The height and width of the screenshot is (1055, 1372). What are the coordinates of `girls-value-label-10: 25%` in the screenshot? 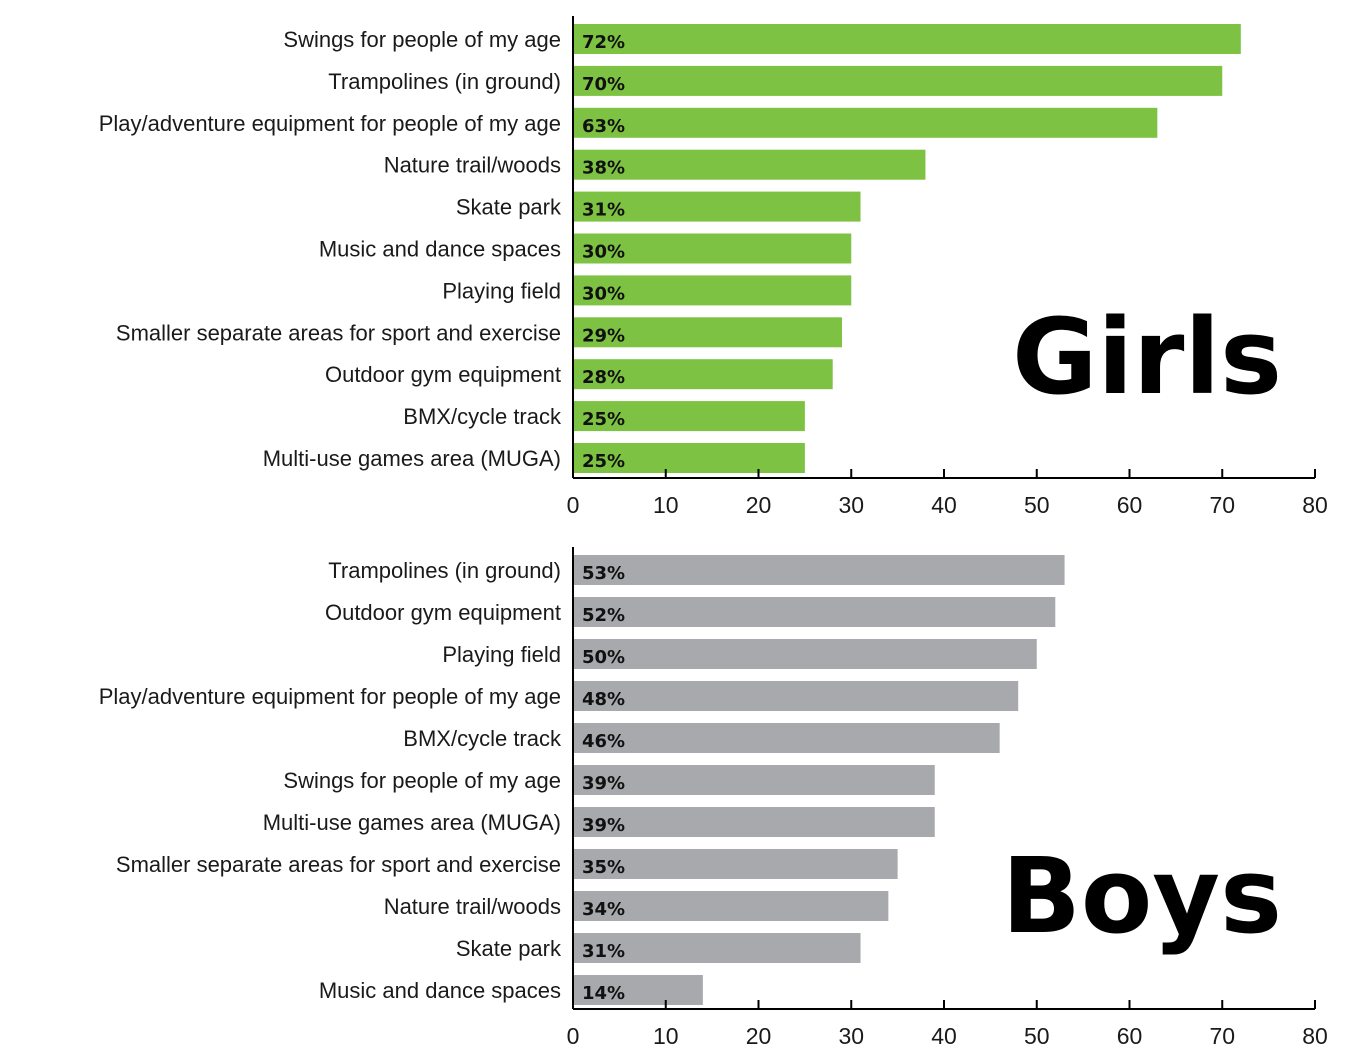 It's located at (603, 461).